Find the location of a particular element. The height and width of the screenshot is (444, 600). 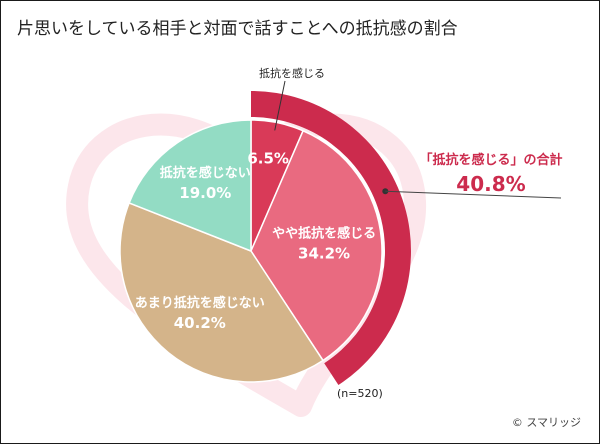

callout-leader-line is located at coordinates (280, 105).